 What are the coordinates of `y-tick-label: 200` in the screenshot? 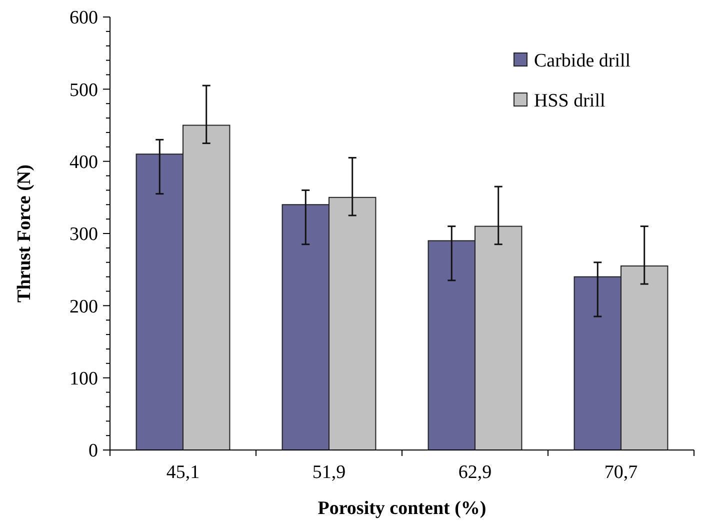 It's located at (84, 307).